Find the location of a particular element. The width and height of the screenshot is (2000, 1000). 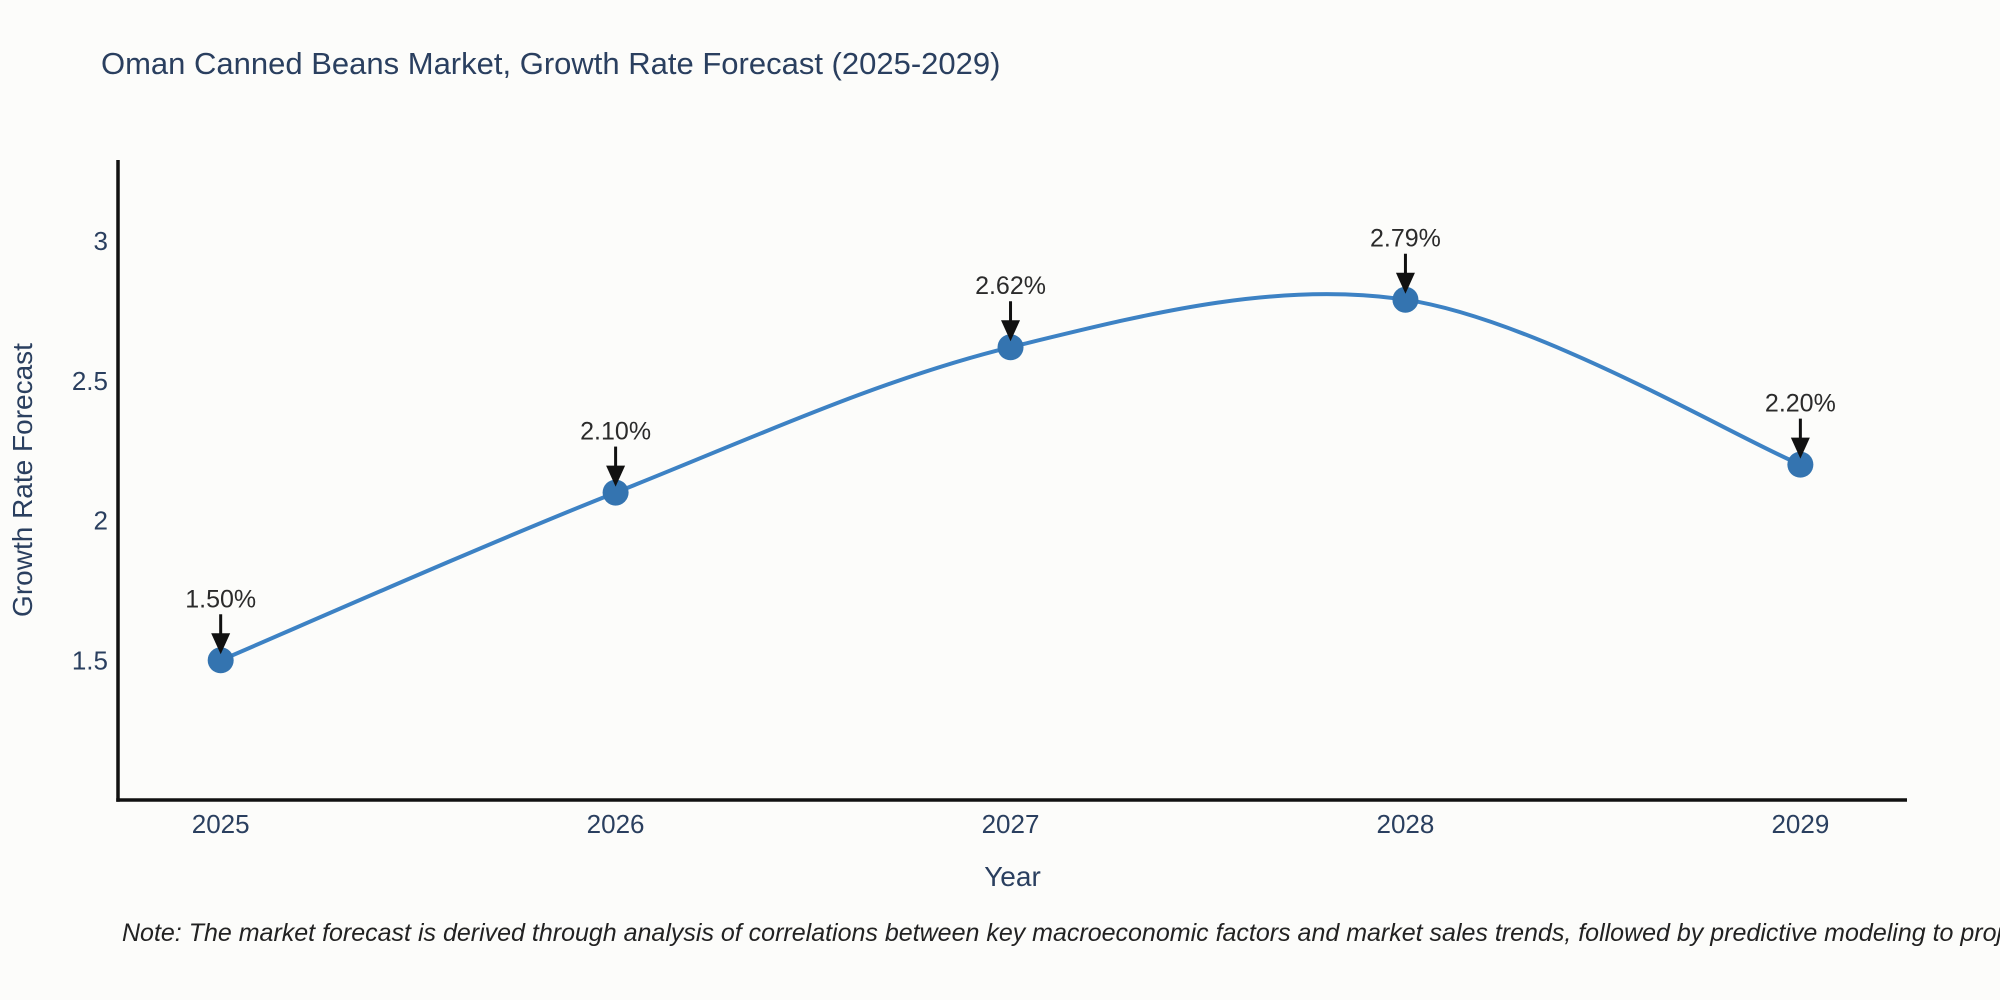

annotation-label: 2.79% is located at coordinates (1405, 239).